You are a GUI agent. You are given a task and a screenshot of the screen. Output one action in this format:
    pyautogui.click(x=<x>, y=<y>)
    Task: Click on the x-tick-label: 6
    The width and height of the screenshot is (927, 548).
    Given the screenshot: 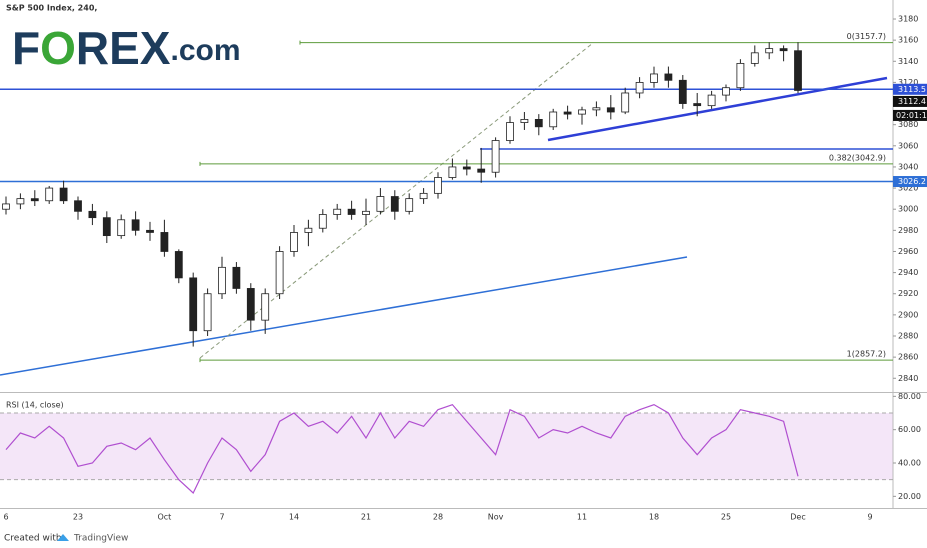 What is the action you would take?
    pyautogui.click(x=5, y=517)
    